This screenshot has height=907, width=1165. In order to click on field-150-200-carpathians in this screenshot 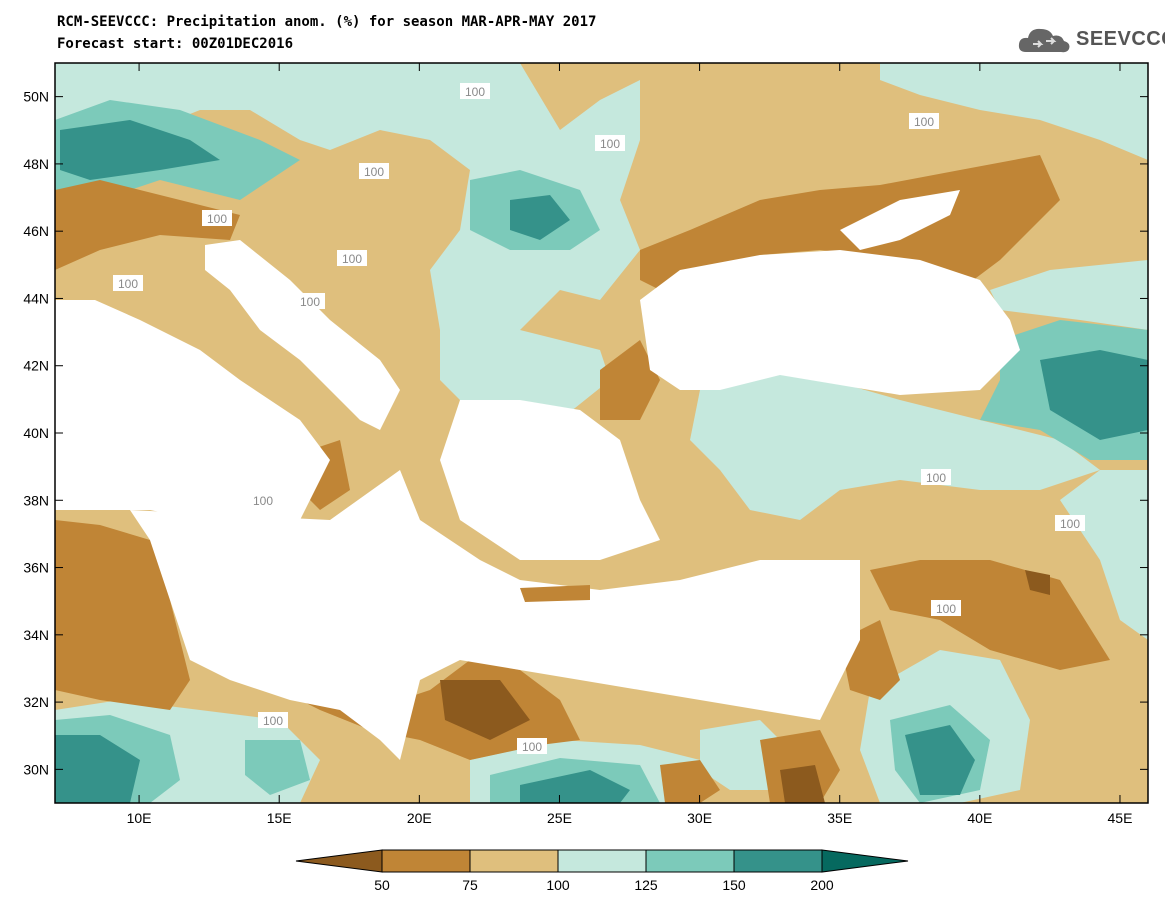, I will do `click(540, 217)`.